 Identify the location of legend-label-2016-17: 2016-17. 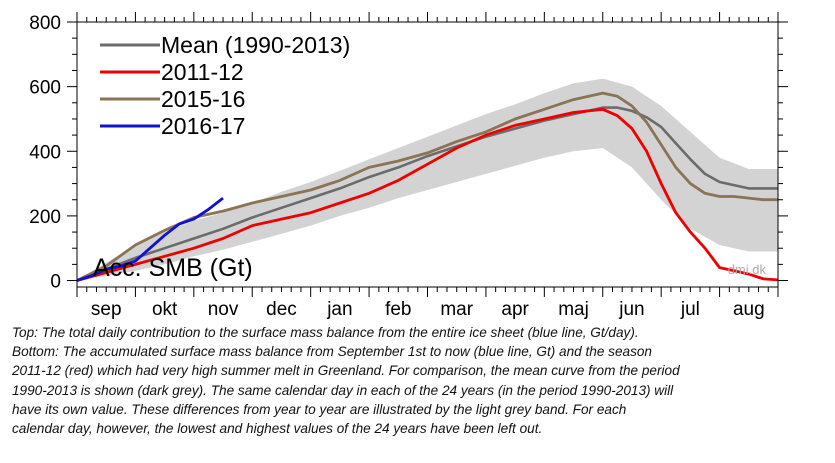
(203, 126).